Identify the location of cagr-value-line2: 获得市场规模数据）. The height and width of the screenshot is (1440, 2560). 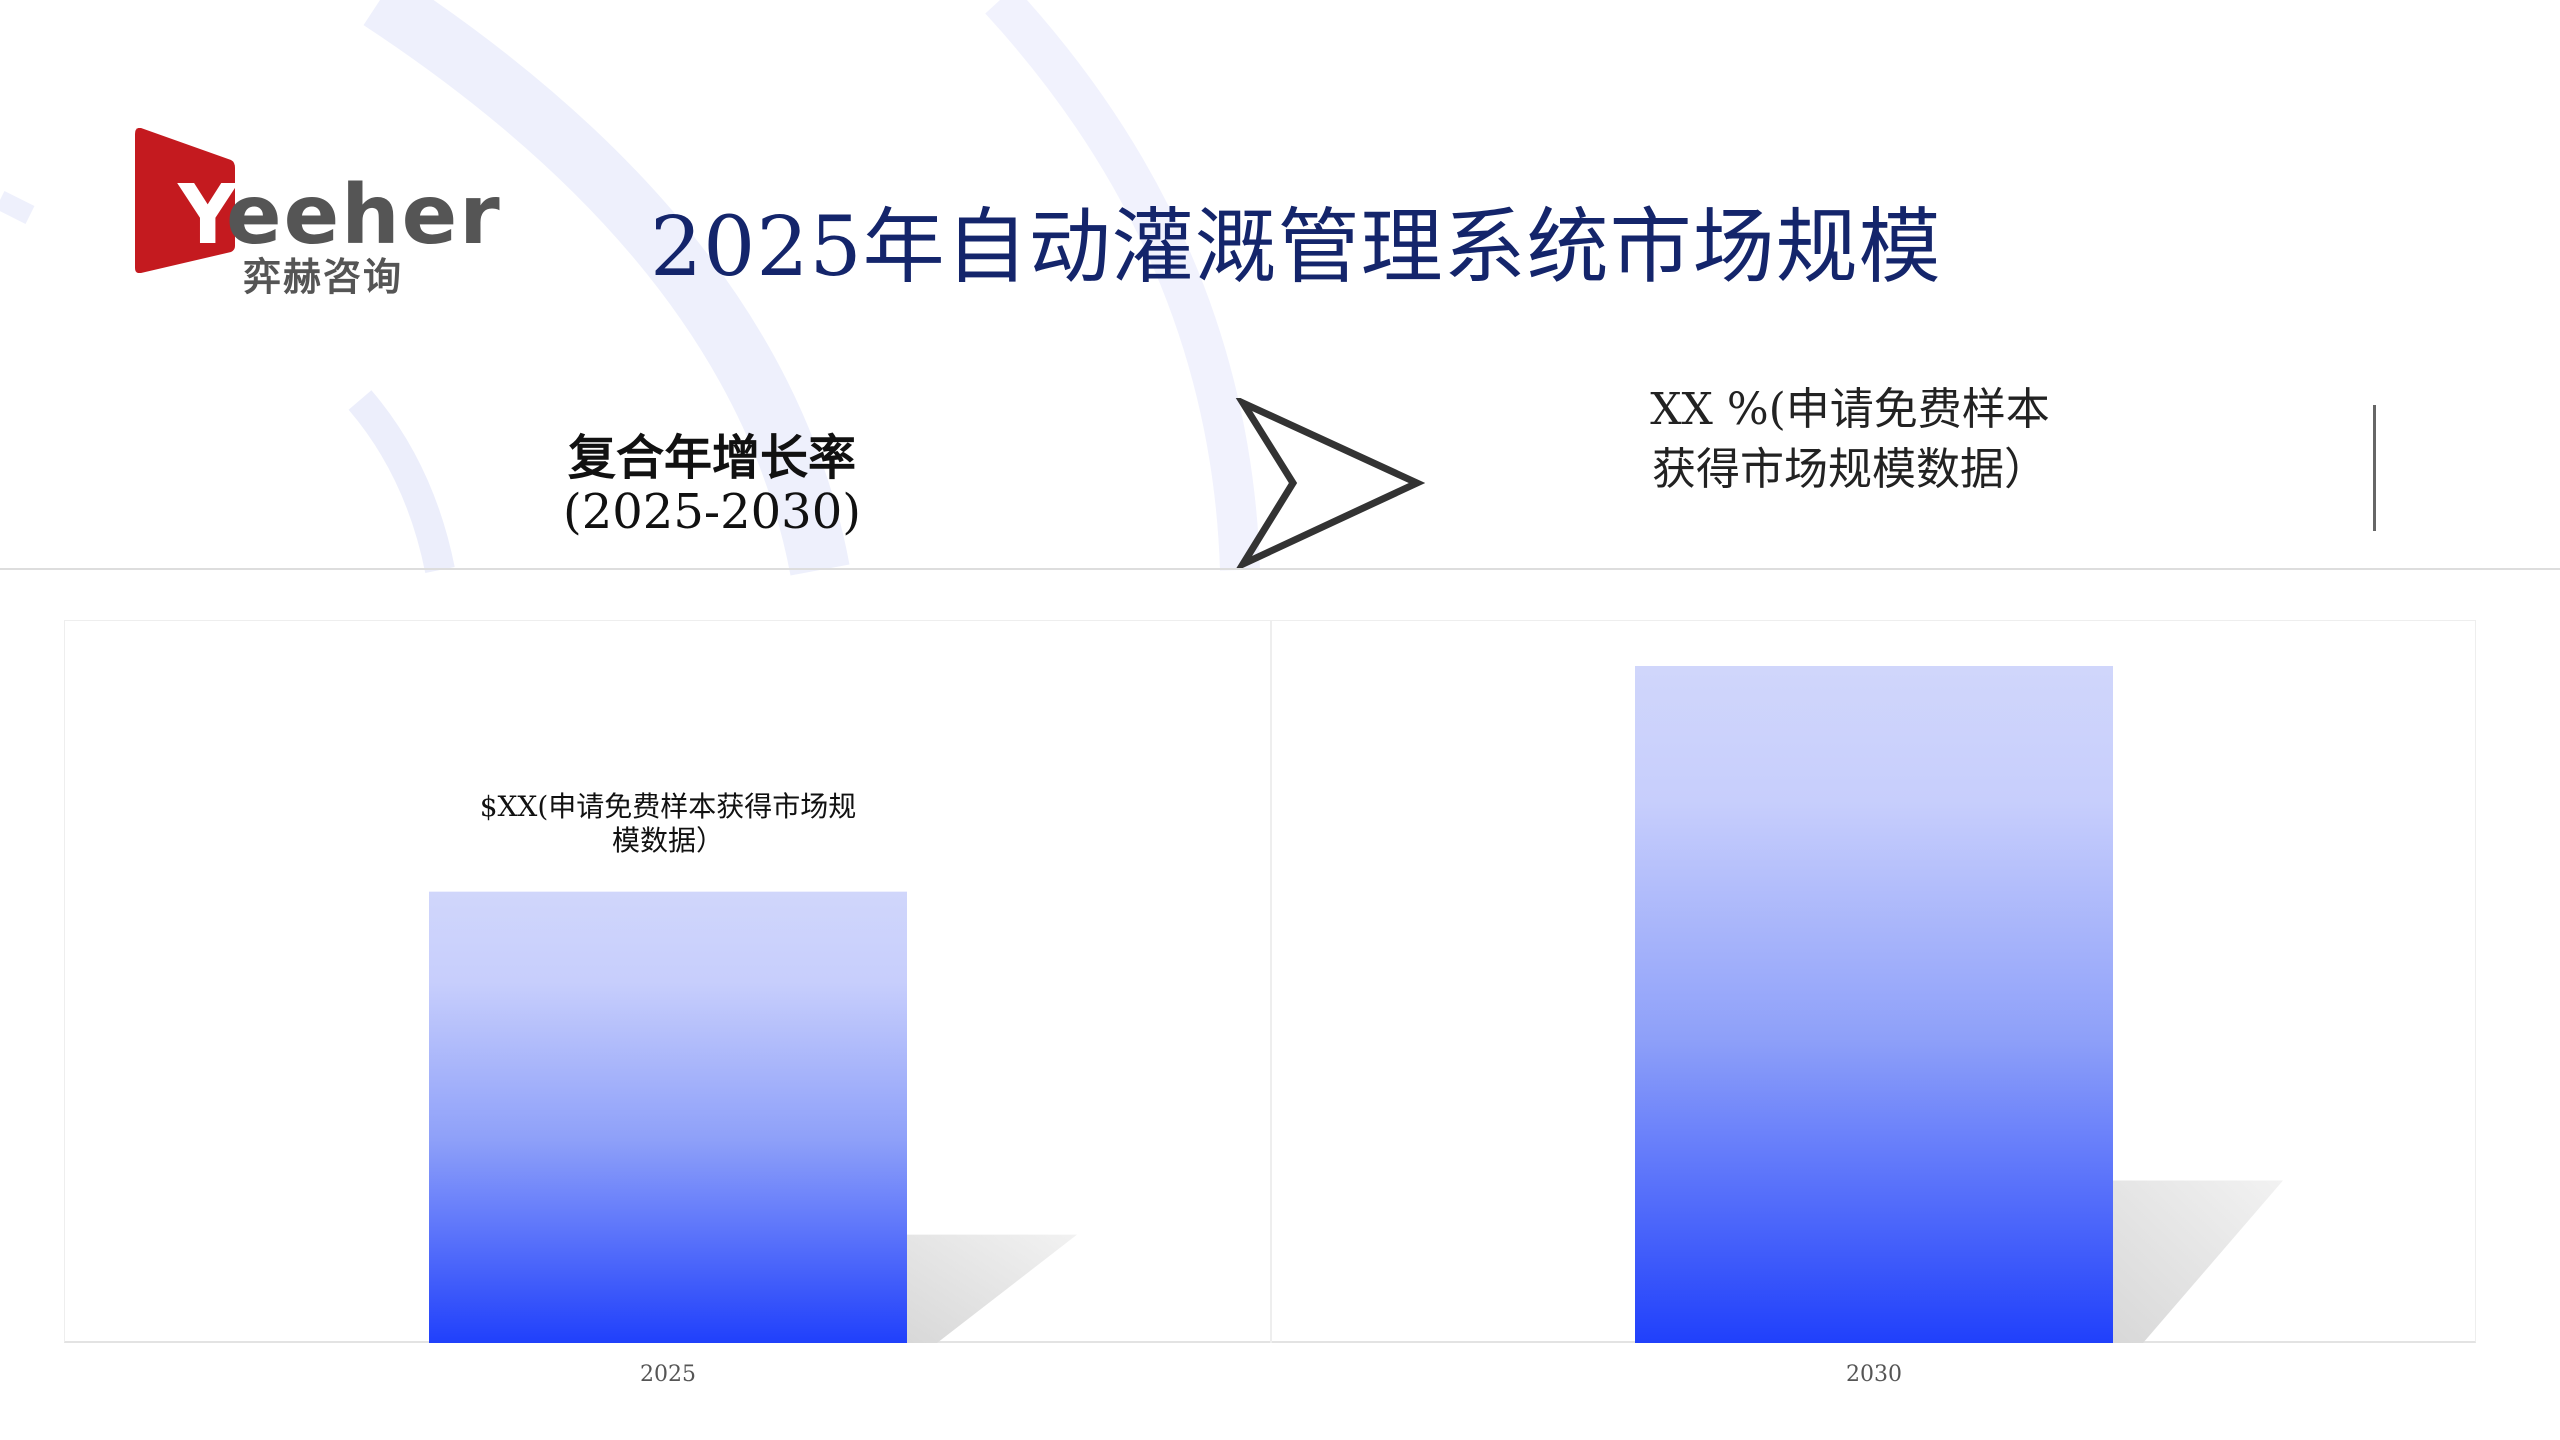
(1850, 469).